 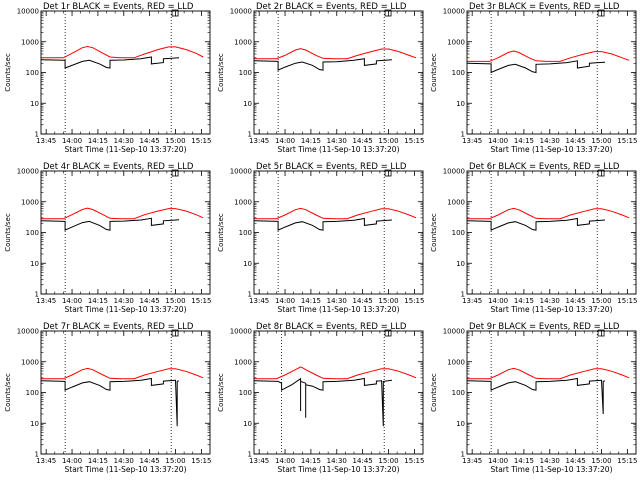 I want to click on panel-title: Det 8r BLACK = Events, RED = LLD, so click(x=331, y=327).